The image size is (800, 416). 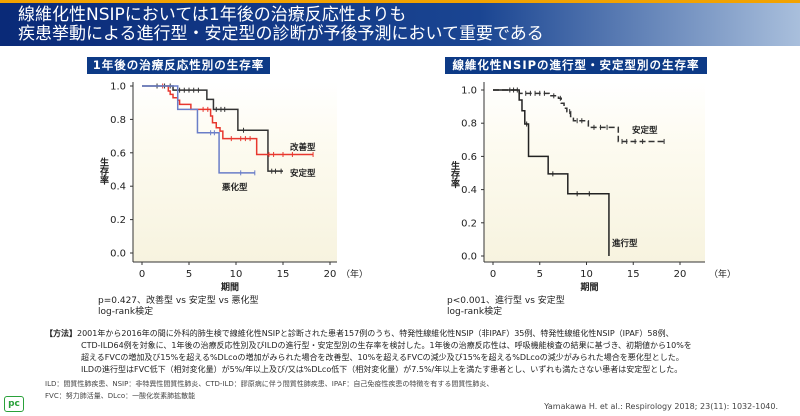 What do you see at coordinates (212, 15) in the screenshot?
I see `header-title-line1: 線維化性NSIPにおいては1年後の治療反応性よりも` at bounding box center [212, 15].